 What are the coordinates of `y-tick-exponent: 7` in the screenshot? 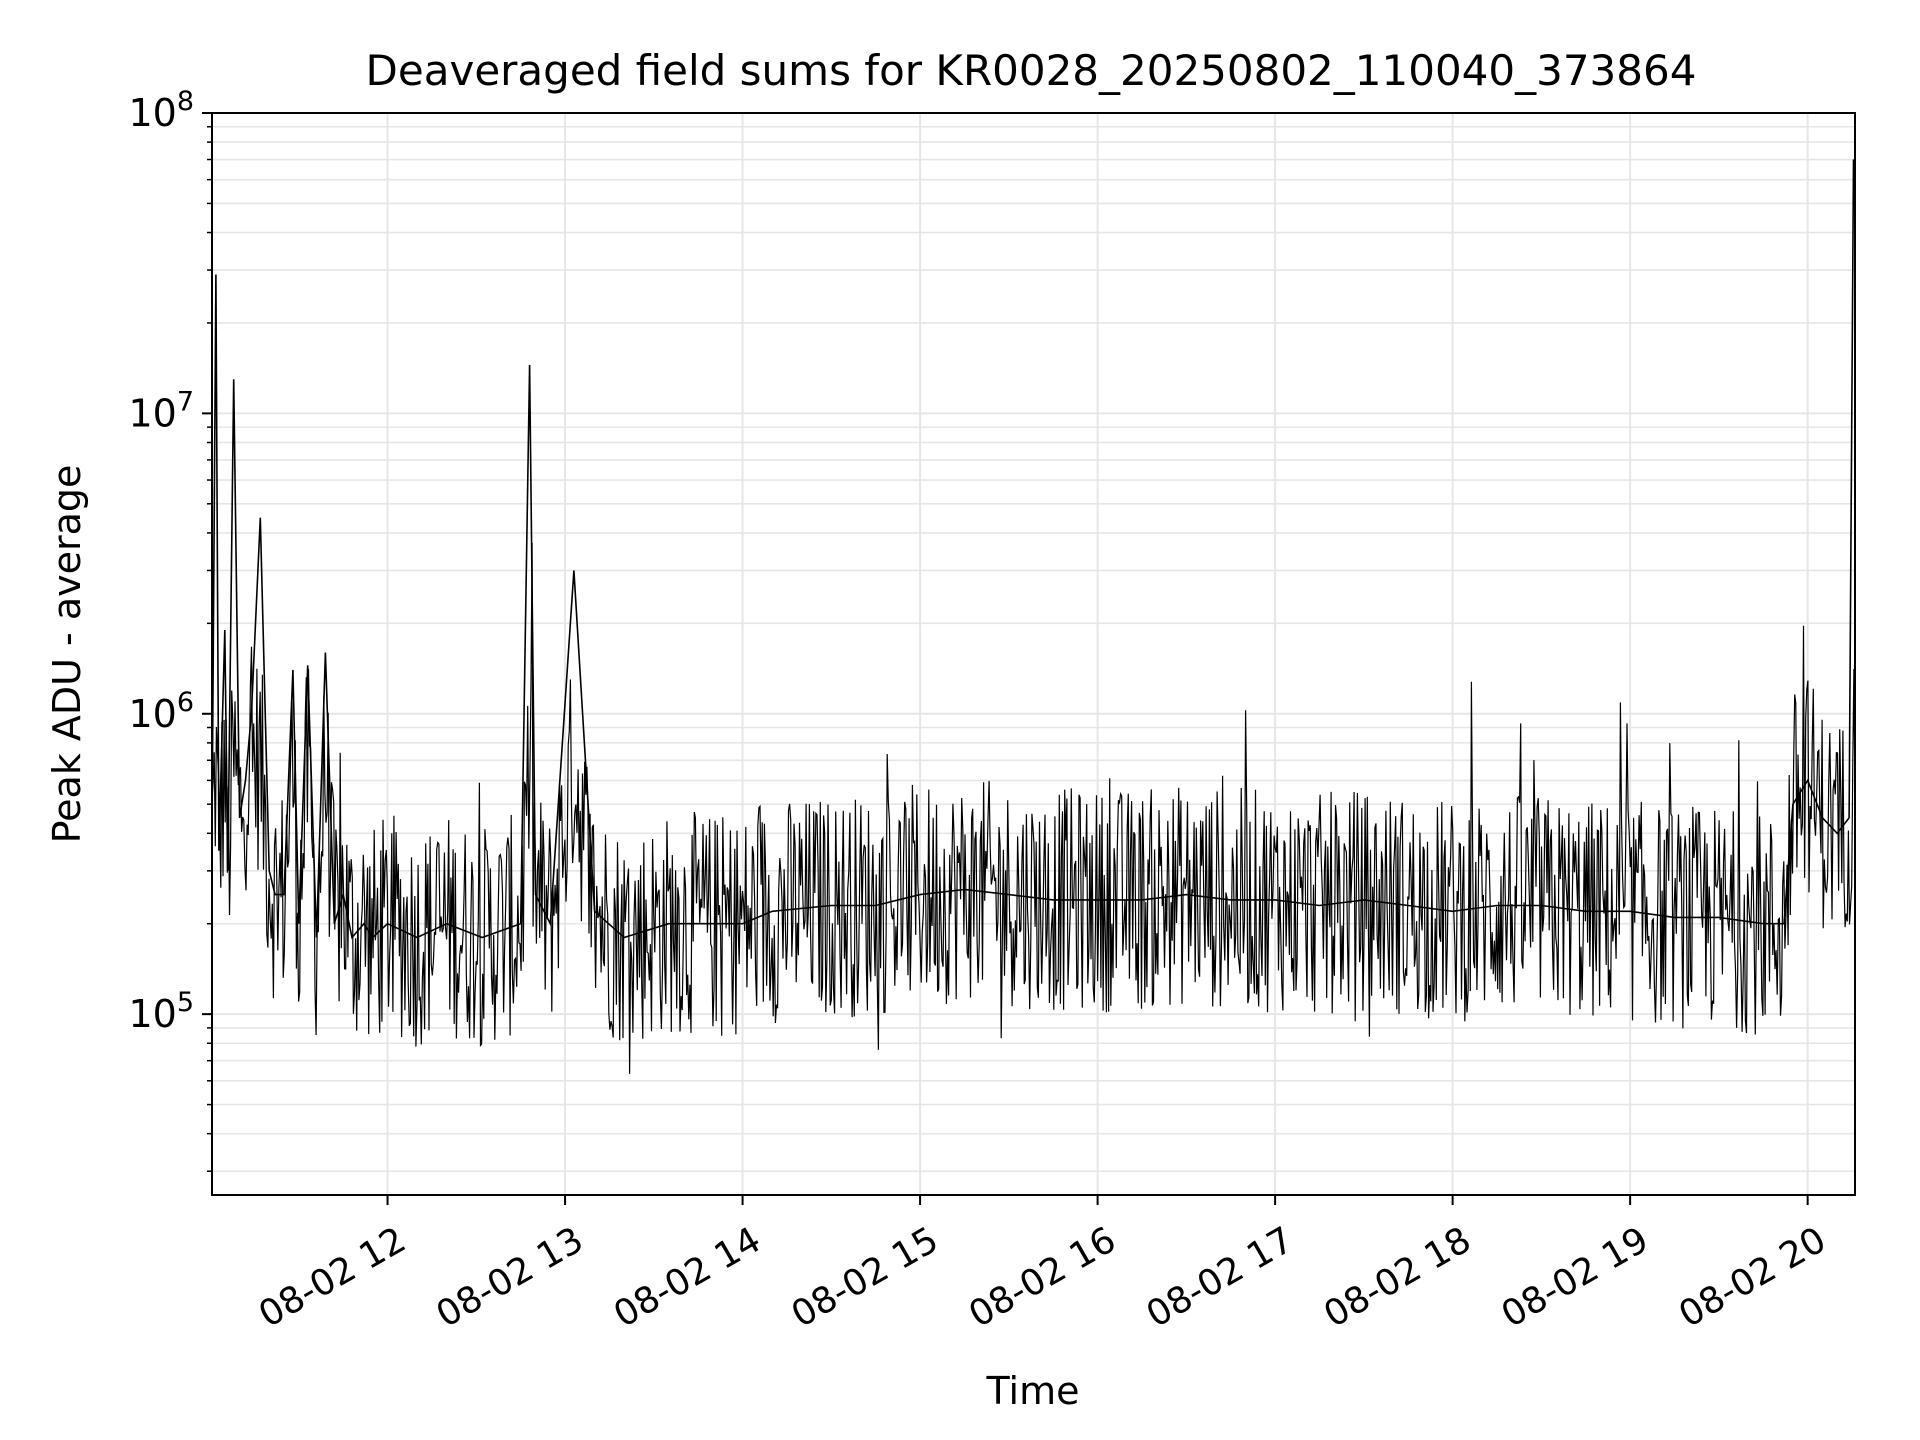 It's located at (185, 401).